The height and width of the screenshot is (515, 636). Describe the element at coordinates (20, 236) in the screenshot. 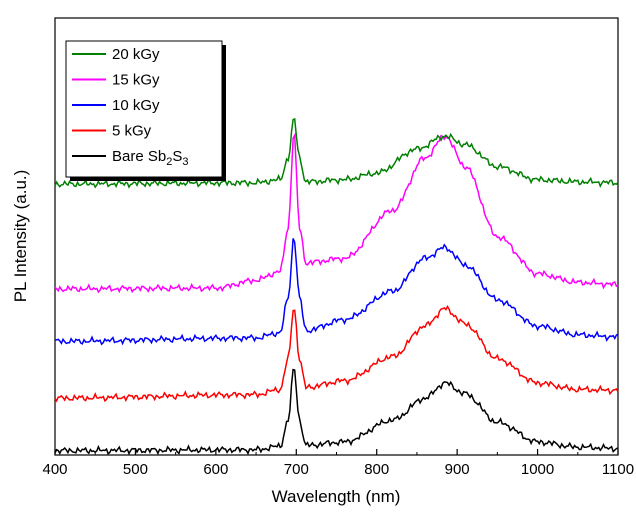

I see `y-axis-label: PL Intensity (a.u.)` at that location.